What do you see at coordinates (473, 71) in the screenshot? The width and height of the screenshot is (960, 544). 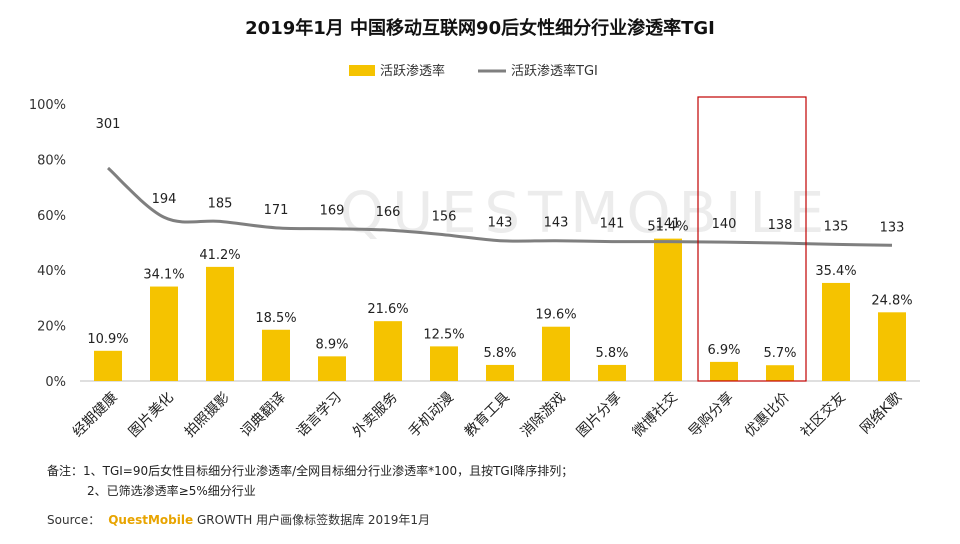 I see `legend: 活跃渗透率 活跃渗透率TGI` at bounding box center [473, 71].